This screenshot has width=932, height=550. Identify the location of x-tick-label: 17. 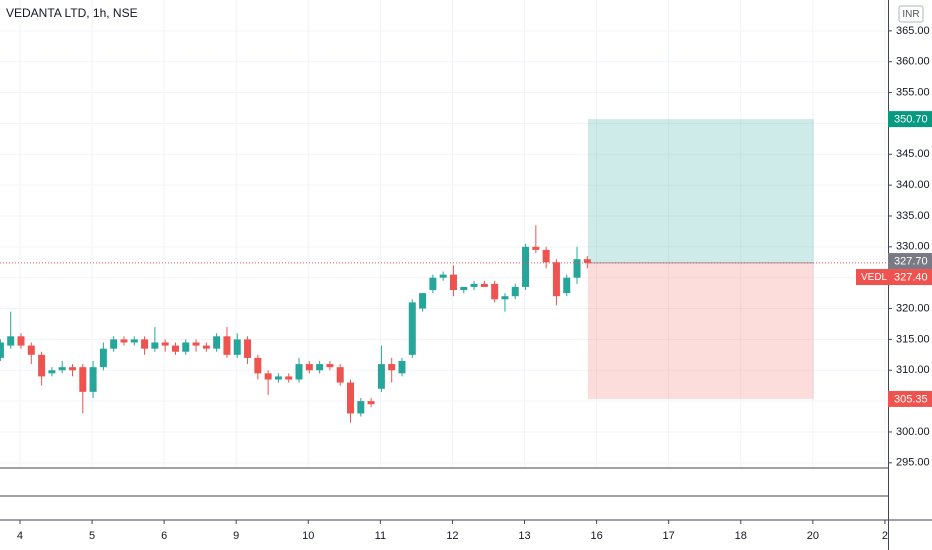
(669, 536).